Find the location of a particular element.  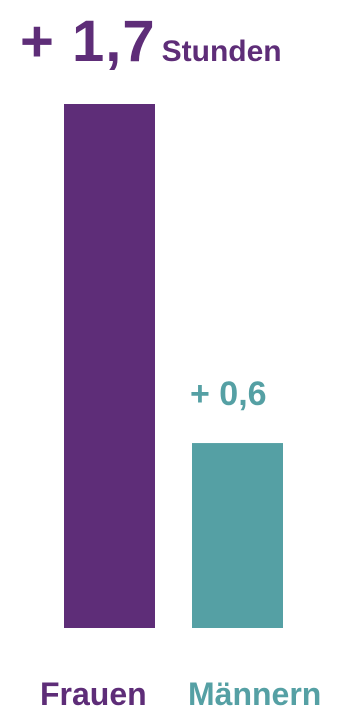

category-label-frauen: Frauen is located at coordinates (93, 694).